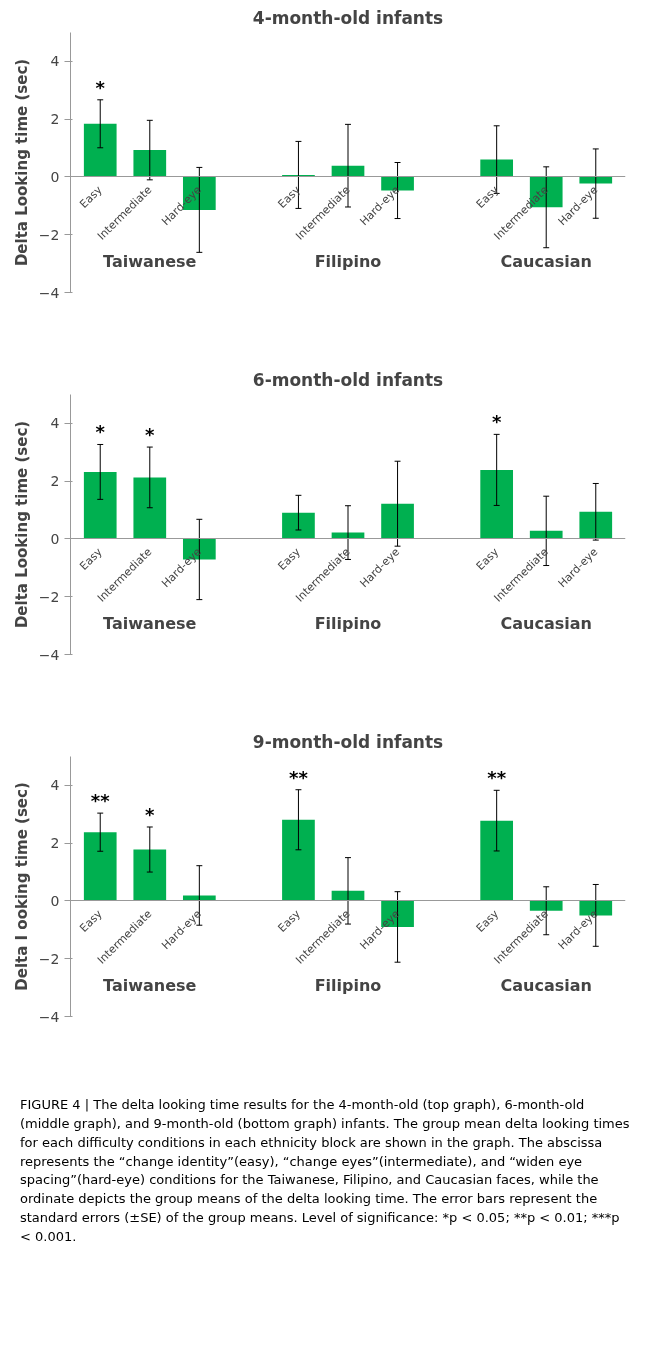 Image resolution: width=657 pixels, height=1371 pixels. Describe the element at coordinates (348, 741) in the screenshot. I see `chart-title: 9-month-old infants` at that location.